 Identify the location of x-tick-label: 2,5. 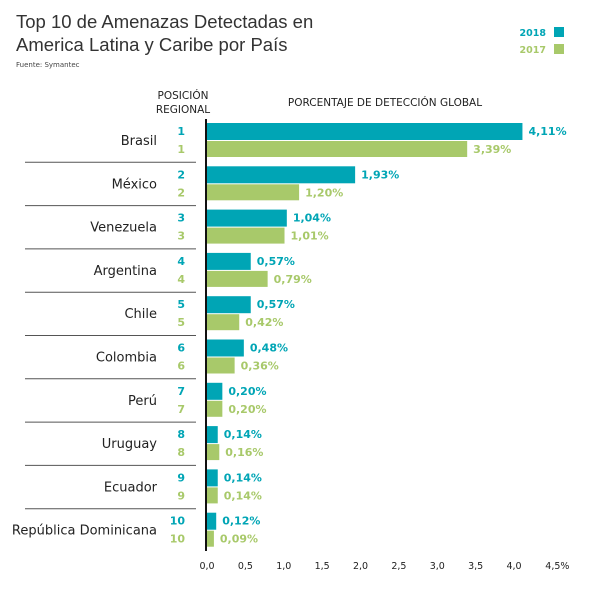
(398, 566).